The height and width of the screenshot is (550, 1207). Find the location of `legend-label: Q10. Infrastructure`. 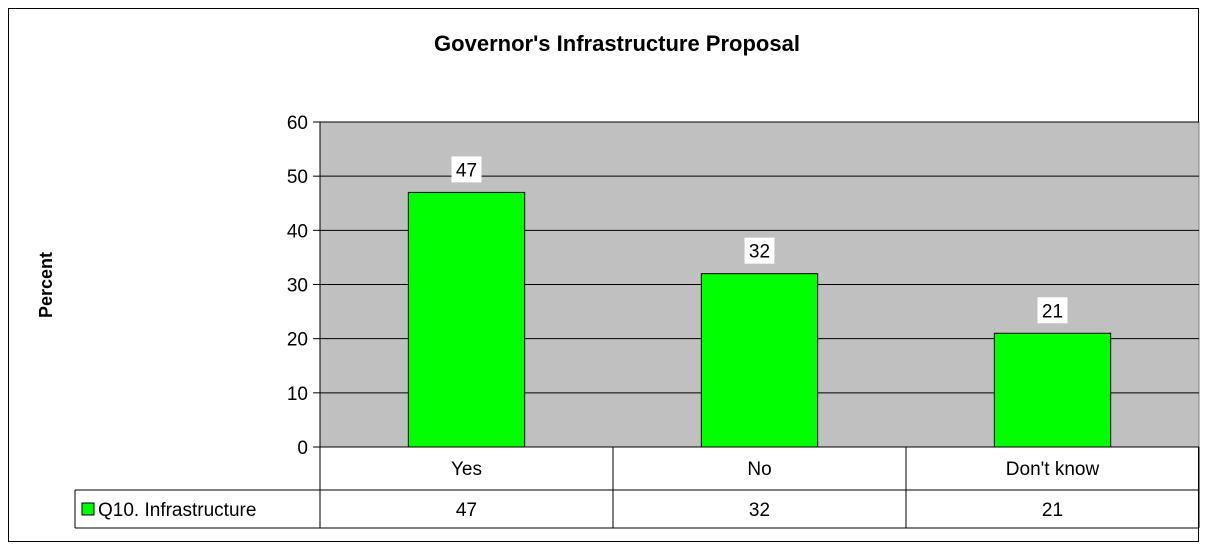

legend-label: Q10. Infrastructure is located at coordinates (177, 510).